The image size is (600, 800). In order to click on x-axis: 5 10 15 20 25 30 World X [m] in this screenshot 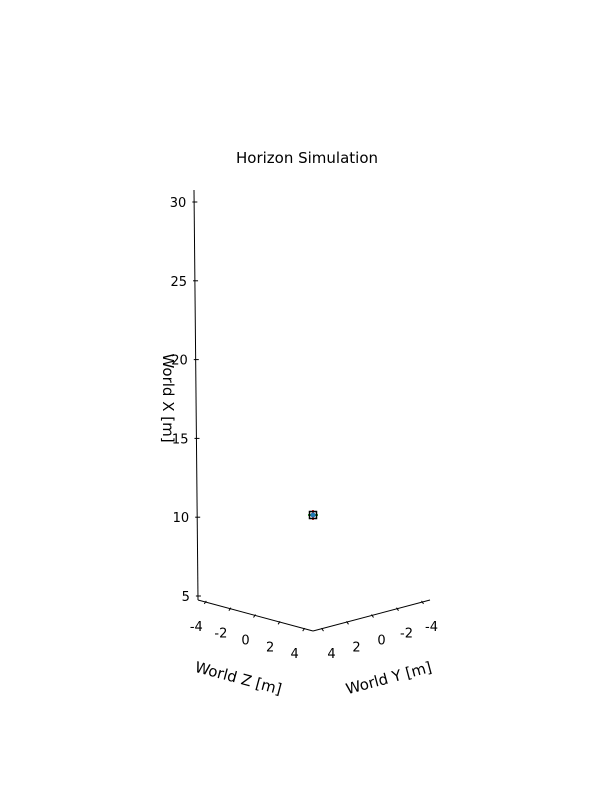, I will do `click(180, 397)`.